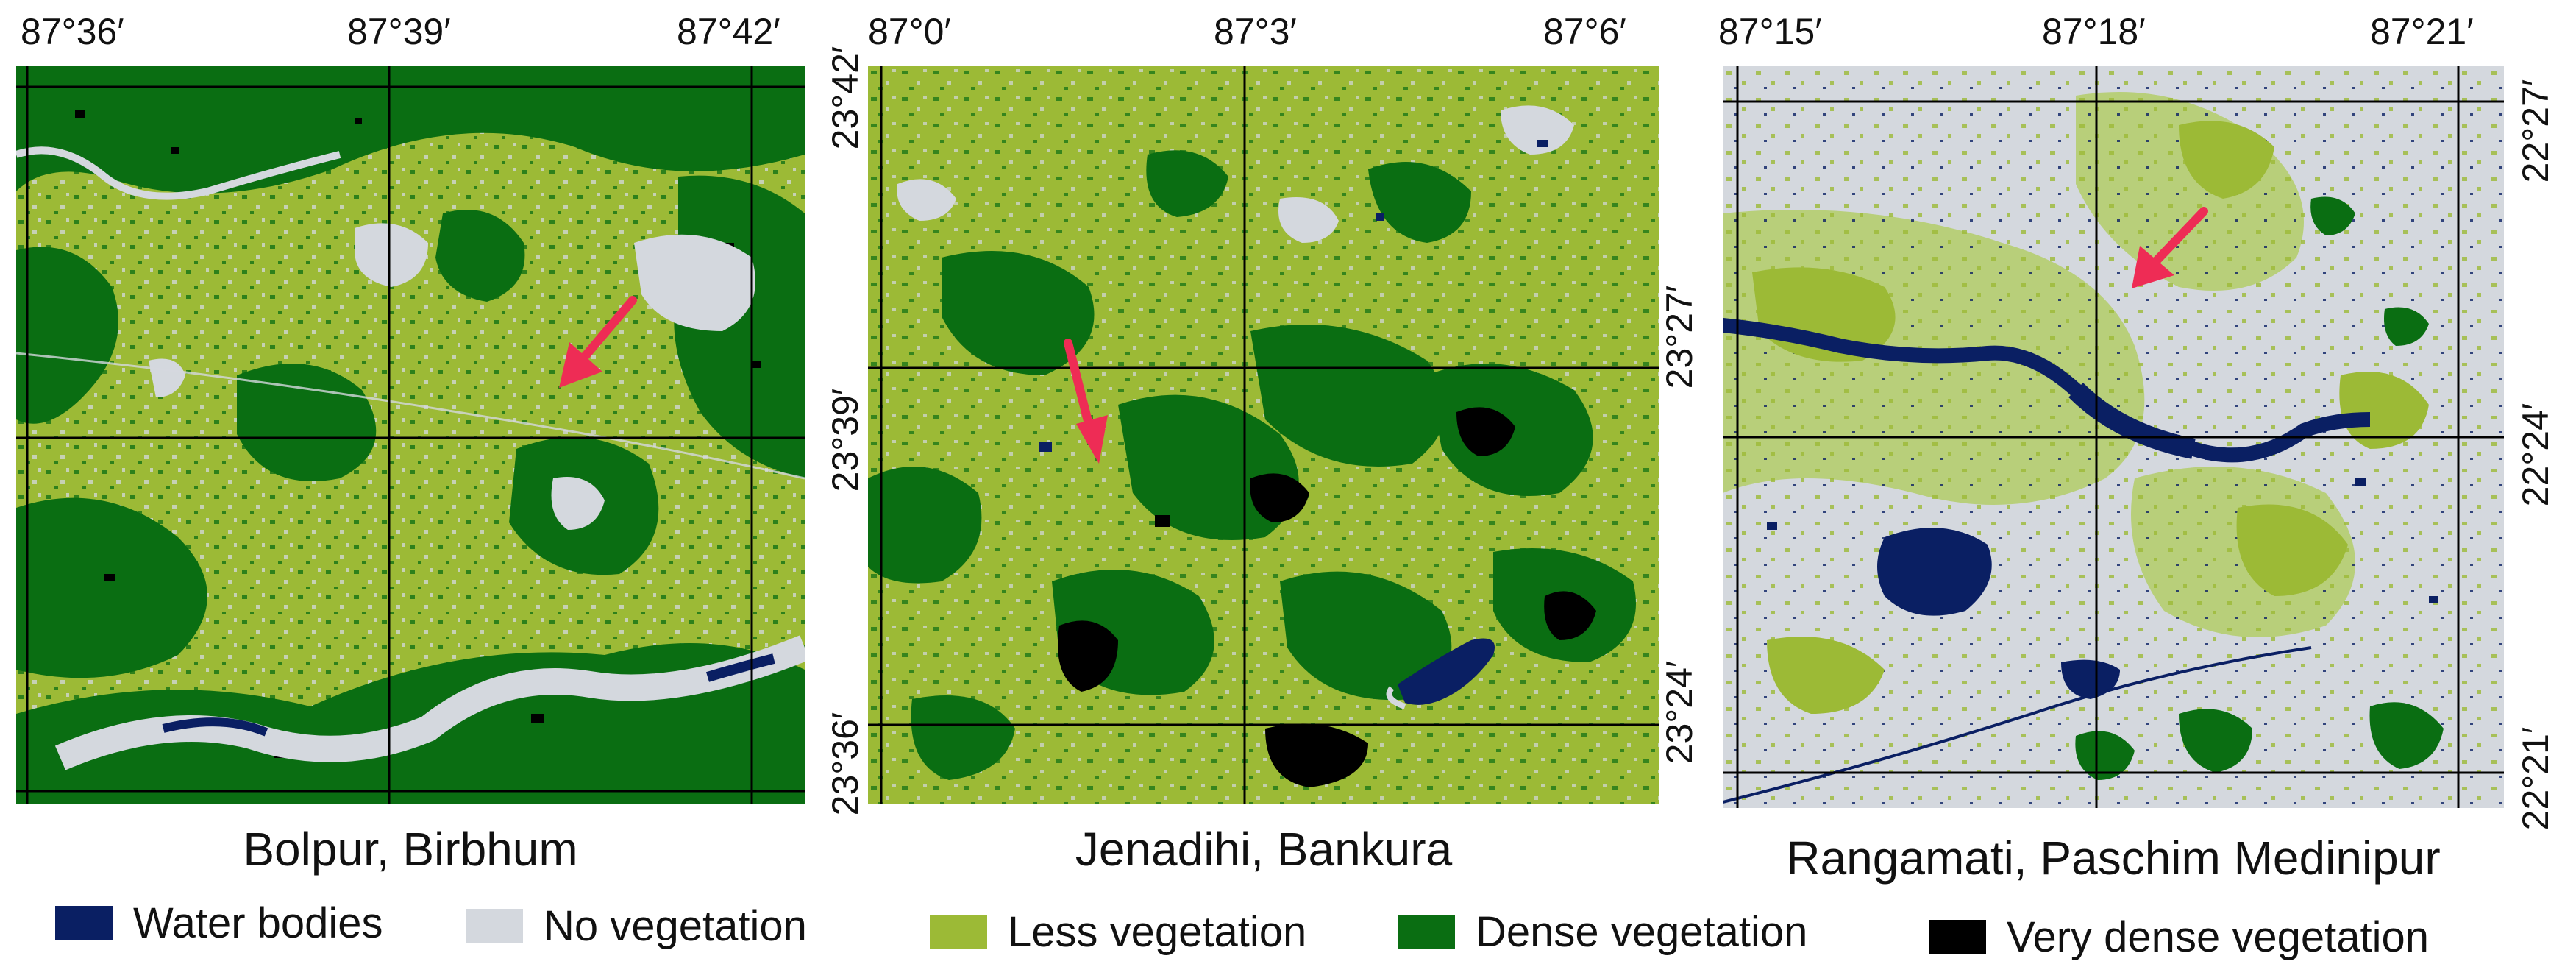 This screenshot has height=978, width=2576. Describe the element at coordinates (1157, 931) in the screenshot. I see `legend-label: Less vegetation` at that location.